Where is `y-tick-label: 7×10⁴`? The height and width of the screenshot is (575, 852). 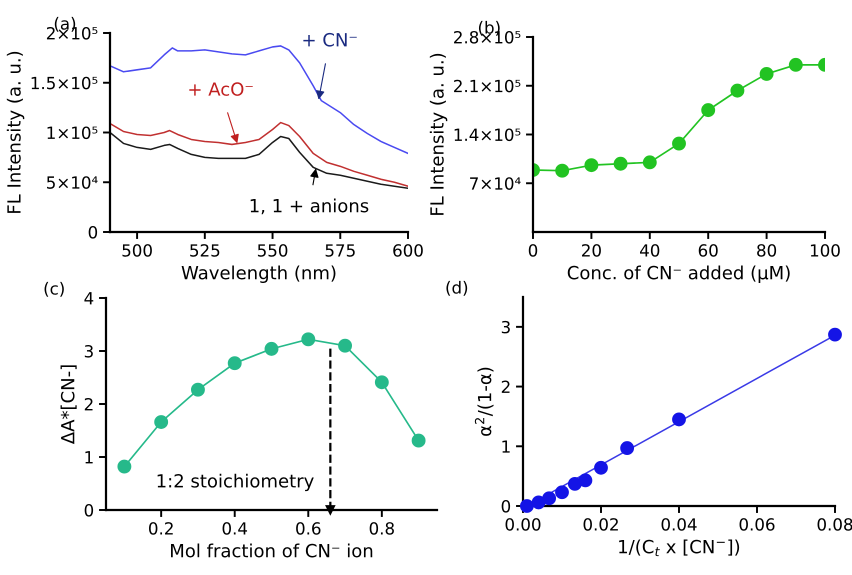 y-tick-label: 7×10⁴ is located at coordinates (495, 183).